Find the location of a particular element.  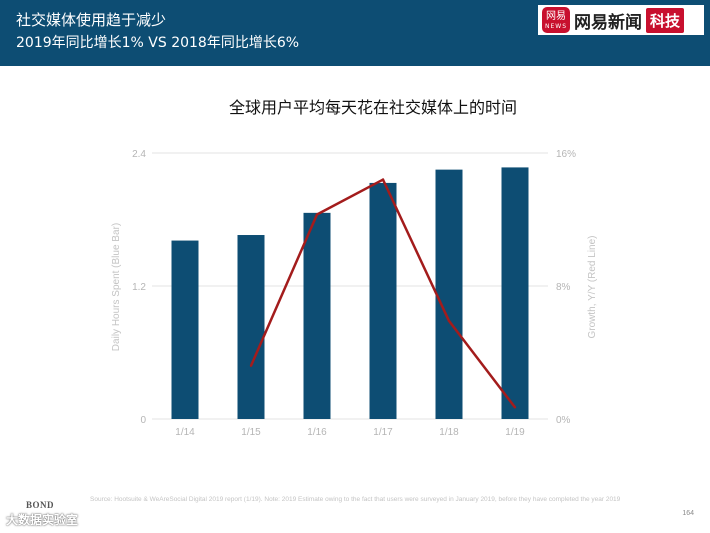

chart-title: 全球用户平均每天花在社交媒体上的时间 is located at coordinates (373, 107).